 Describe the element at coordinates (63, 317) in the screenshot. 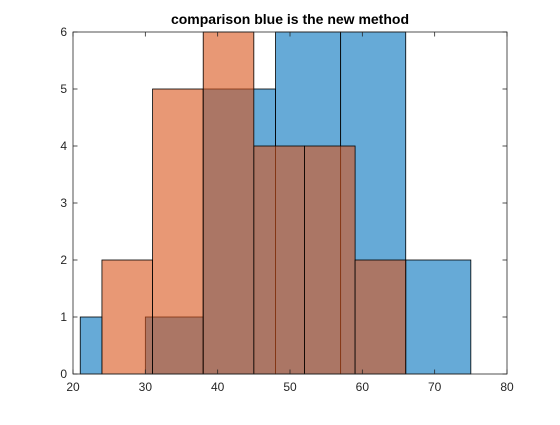

I see `y-tick-label: 1` at that location.